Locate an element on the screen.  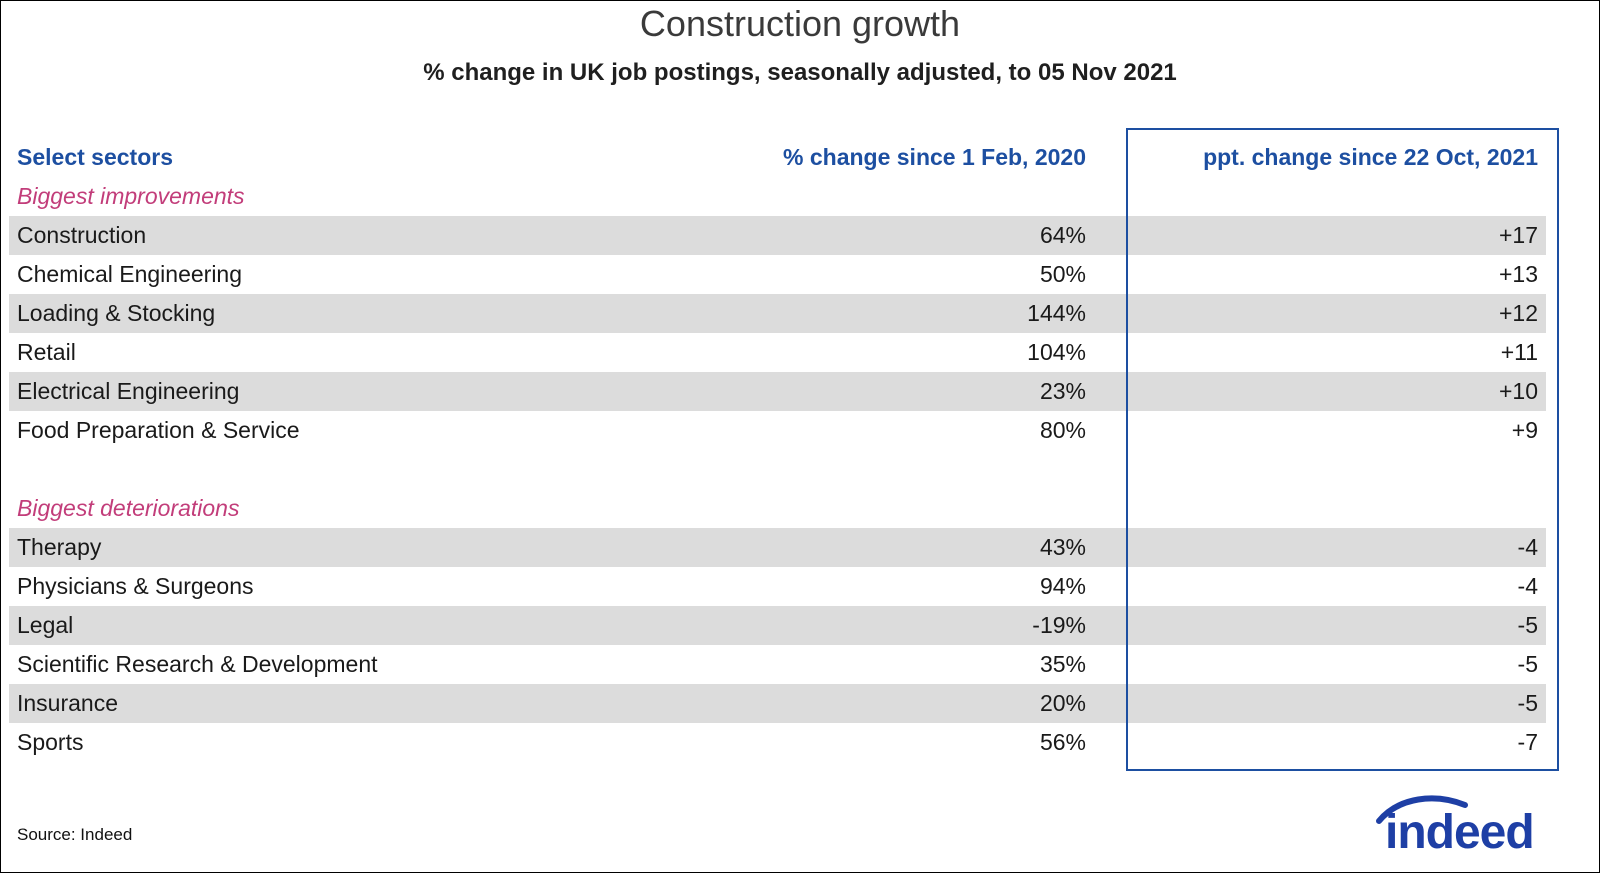
sector-name: Sports is located at coordinates (50, 742).